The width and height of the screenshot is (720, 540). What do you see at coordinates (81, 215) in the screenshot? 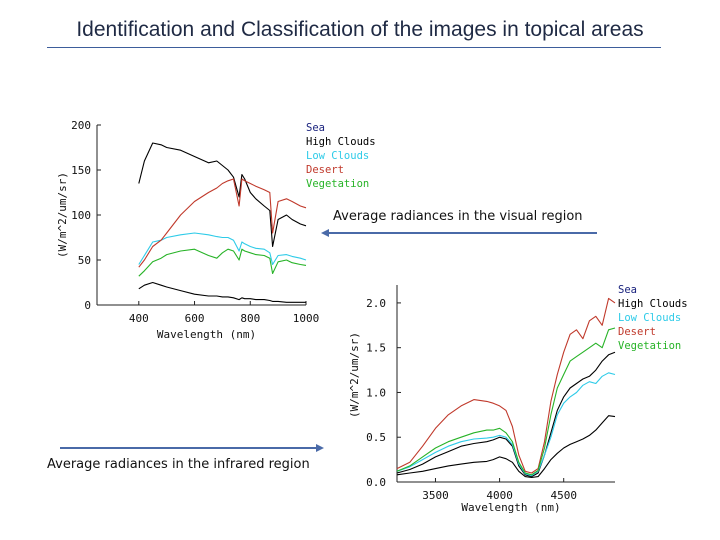
I see `y-tick-label: 100` at bounding box center [81, 215].